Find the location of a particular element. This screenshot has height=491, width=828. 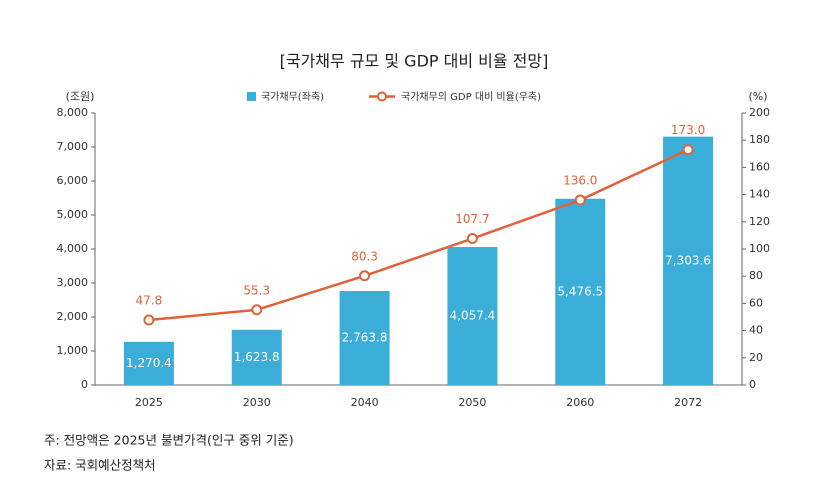

y-tick-label: 8,000 is located at coordinates (73, 112).